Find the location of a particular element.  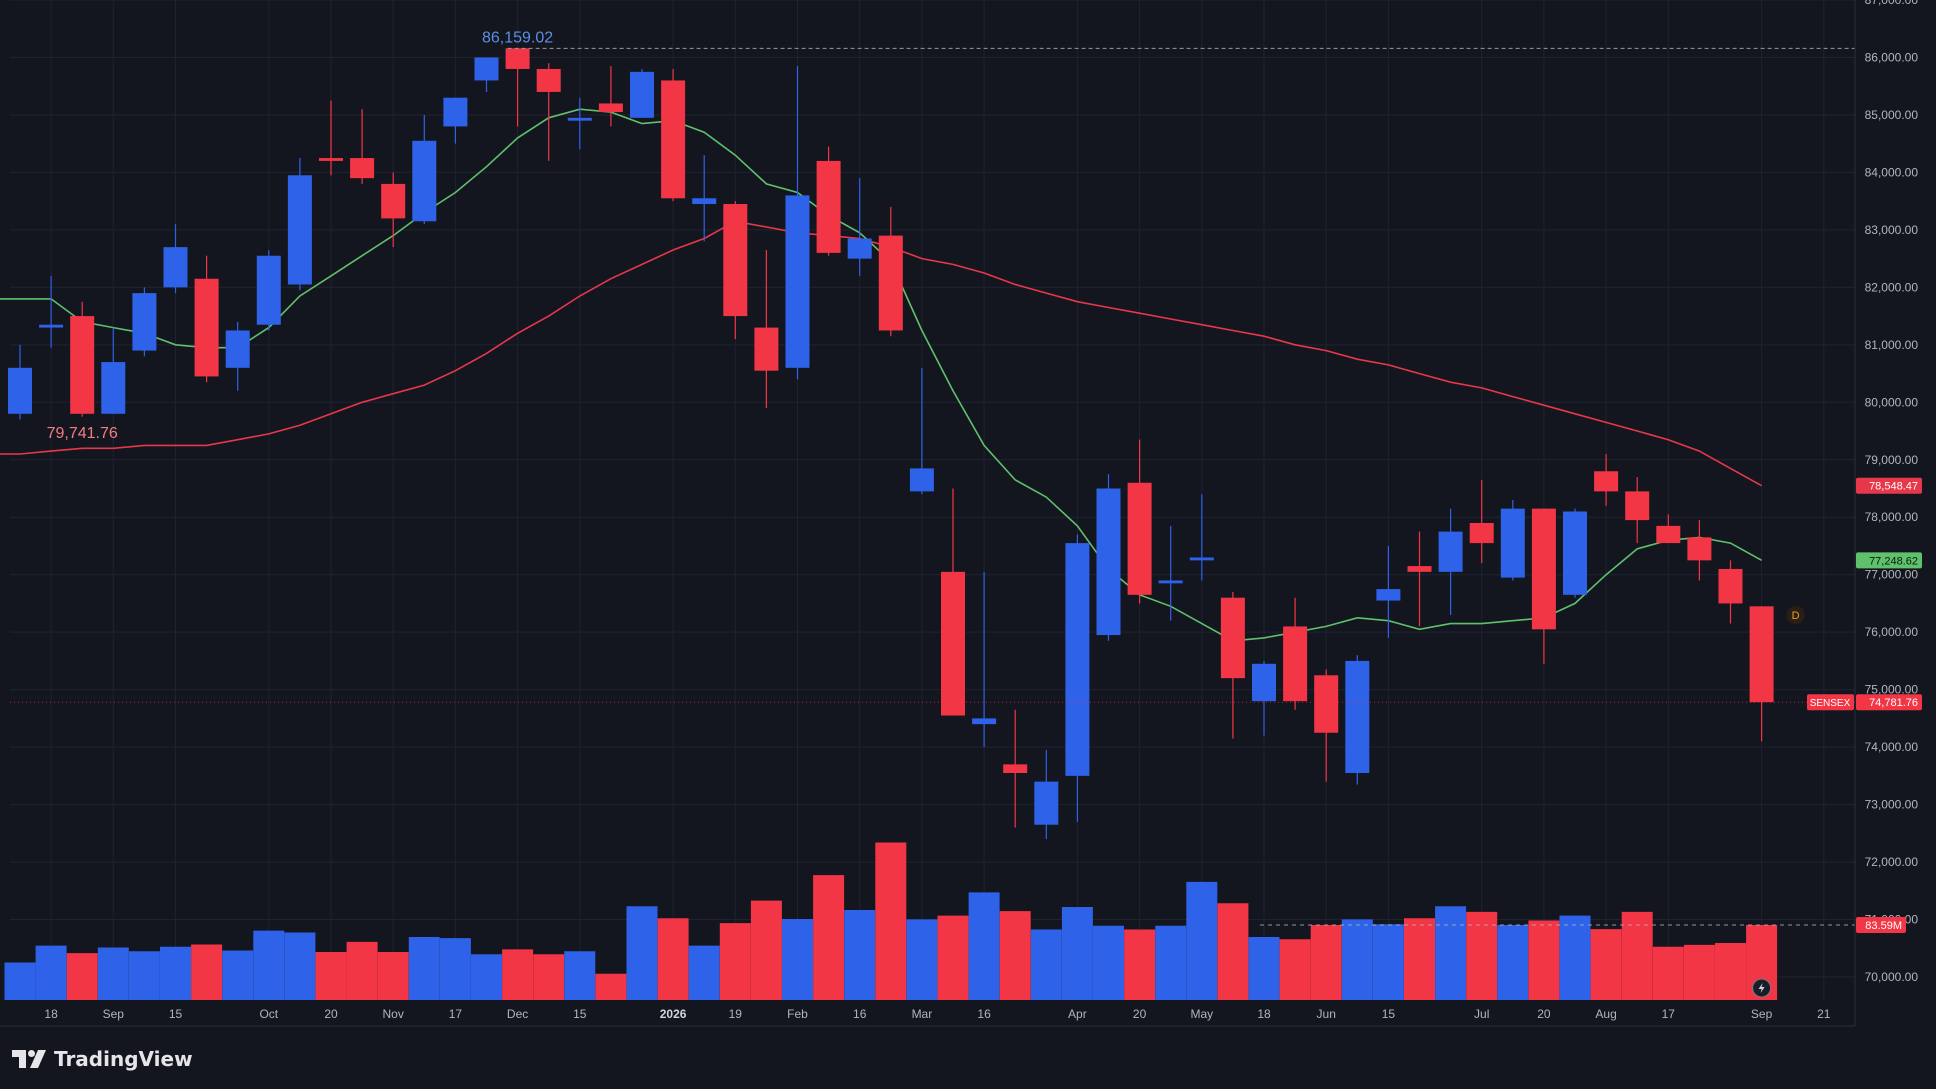

last-price-label: 74,781.76 is located at coordinates (1893, 703).